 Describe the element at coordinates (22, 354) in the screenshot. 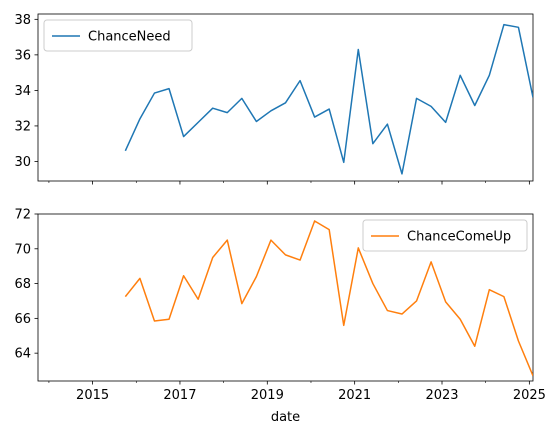

I see `y-tick-label: 64` at that location.